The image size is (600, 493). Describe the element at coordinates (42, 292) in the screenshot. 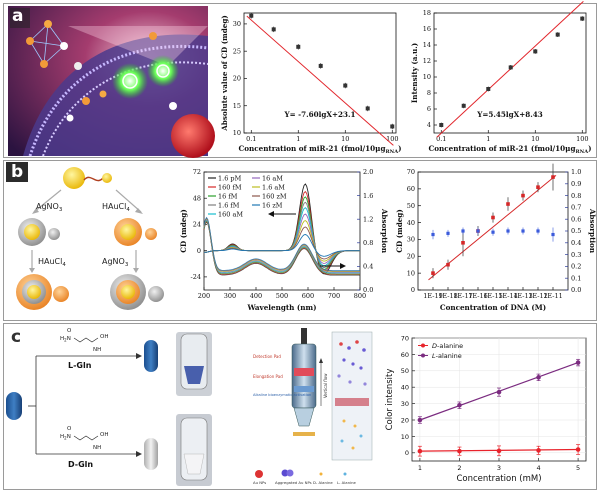

I see `dimer-ag-au` at that location.